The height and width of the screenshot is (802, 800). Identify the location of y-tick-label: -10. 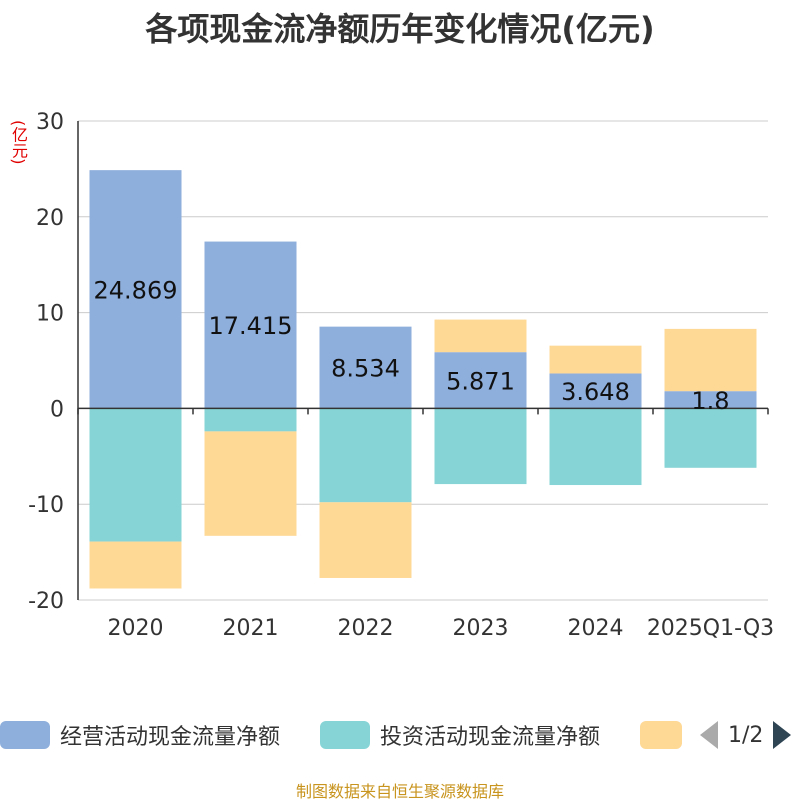
(46, 505).